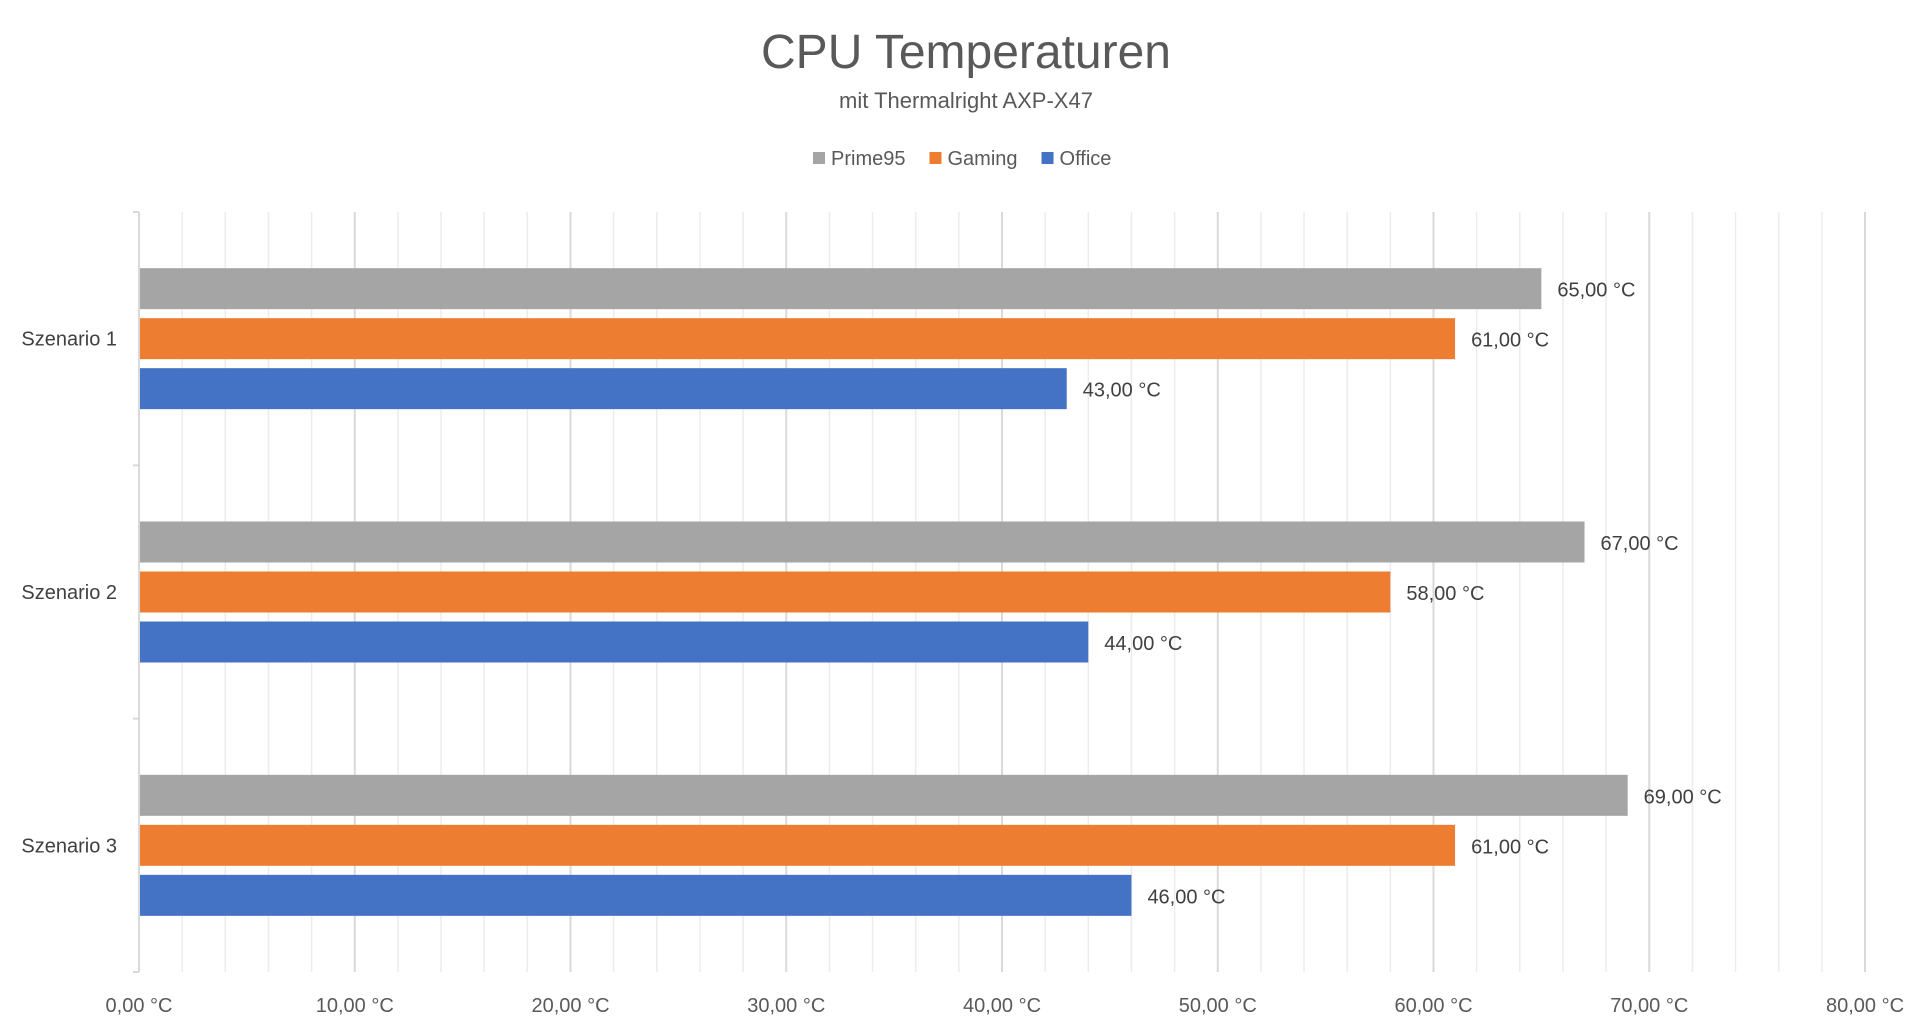  I want to click on x-tick-label: 0,00 °C, so click(139, 1006).